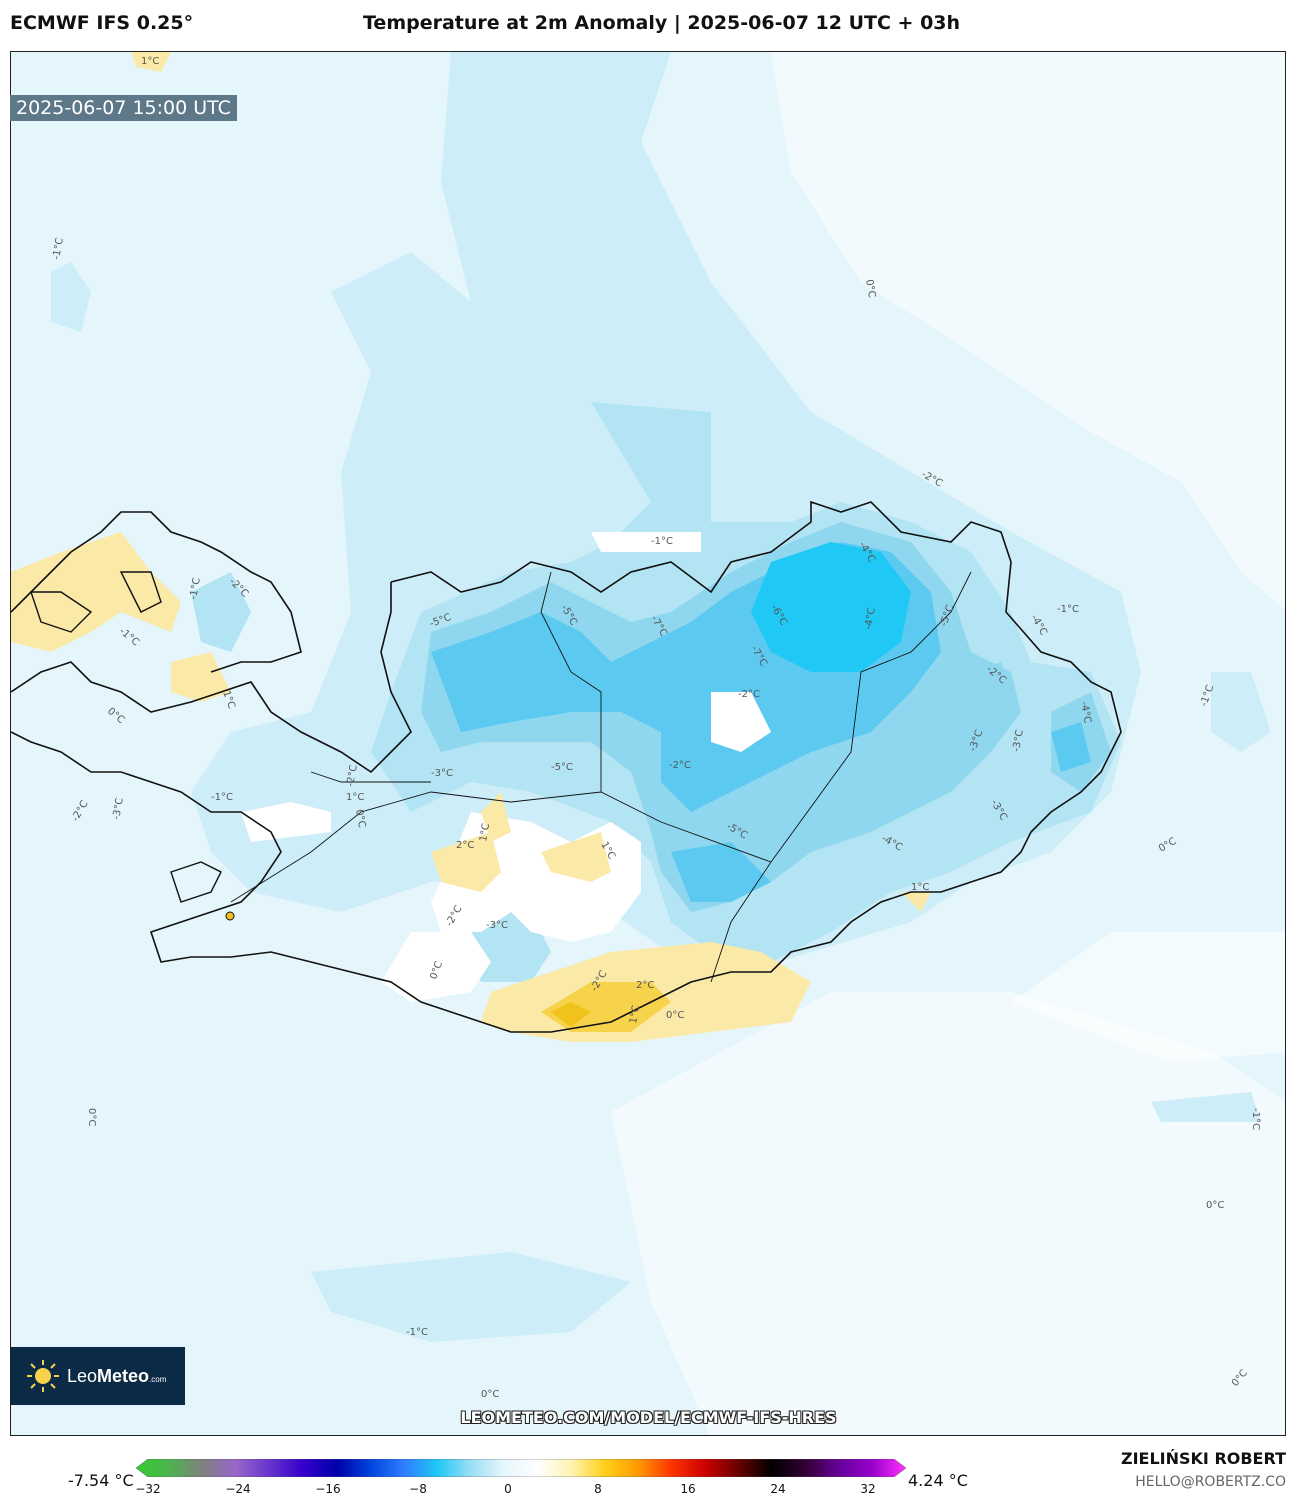 Image resolution: width=1297 pixels, height=1497 pixels. What do you see at coordinates (1203, 1458) in the screenshot?
I see `author-name: ZIELIŃSKI ROBERT` at bounding box center [1203, 1458].